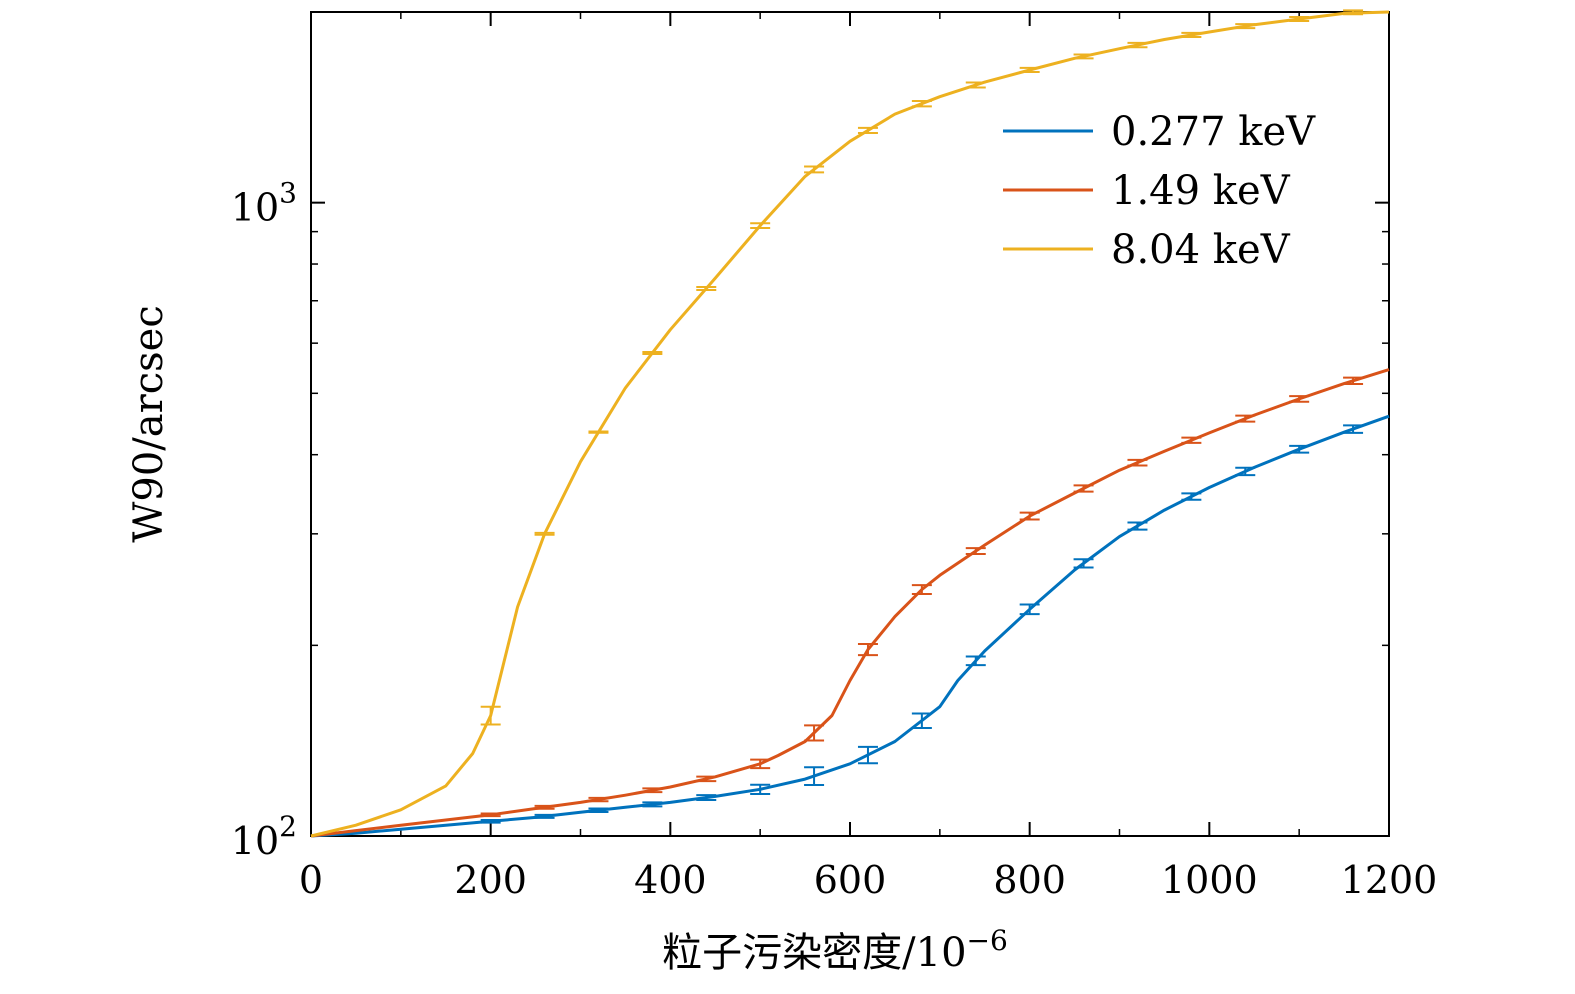  Describe the element at coordinates (1029, 880) in the screenshot. I see `x-tick-label: 800` at that location.